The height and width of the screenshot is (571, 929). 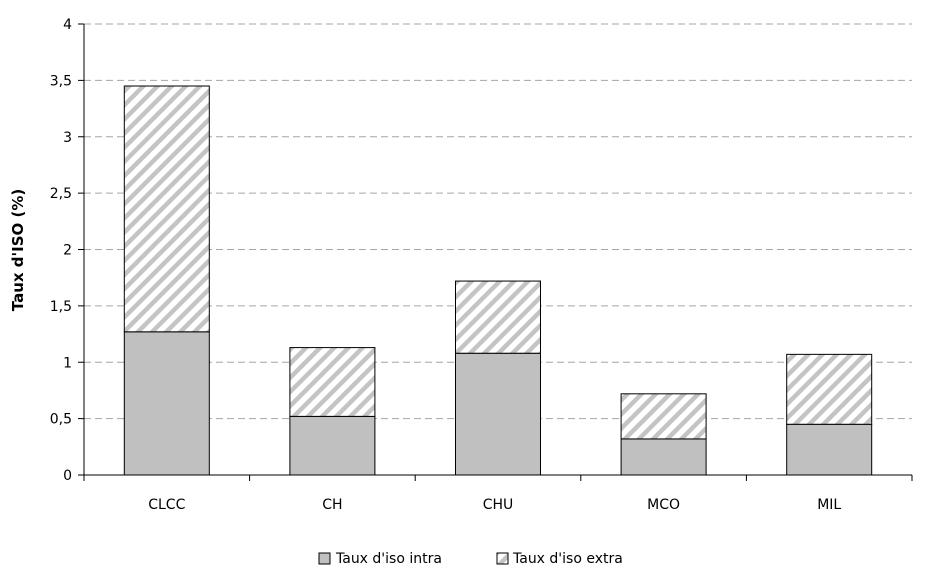 I want to click on legend-label-extra: Taux d'iso extra, so click(x=567, y=559).